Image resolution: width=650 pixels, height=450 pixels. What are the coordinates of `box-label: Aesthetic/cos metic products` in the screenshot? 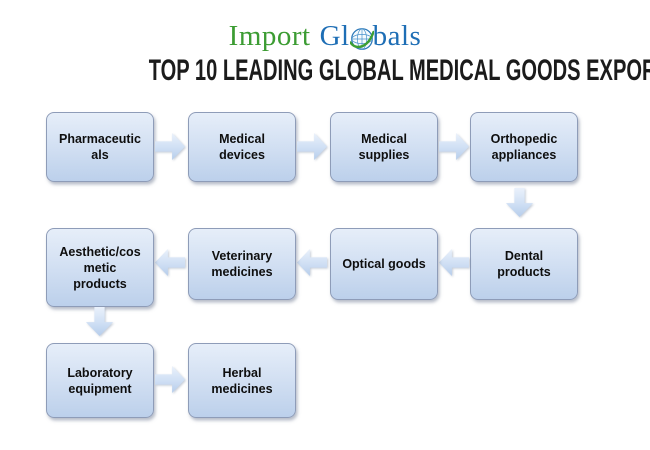 It's located at (100, 267).